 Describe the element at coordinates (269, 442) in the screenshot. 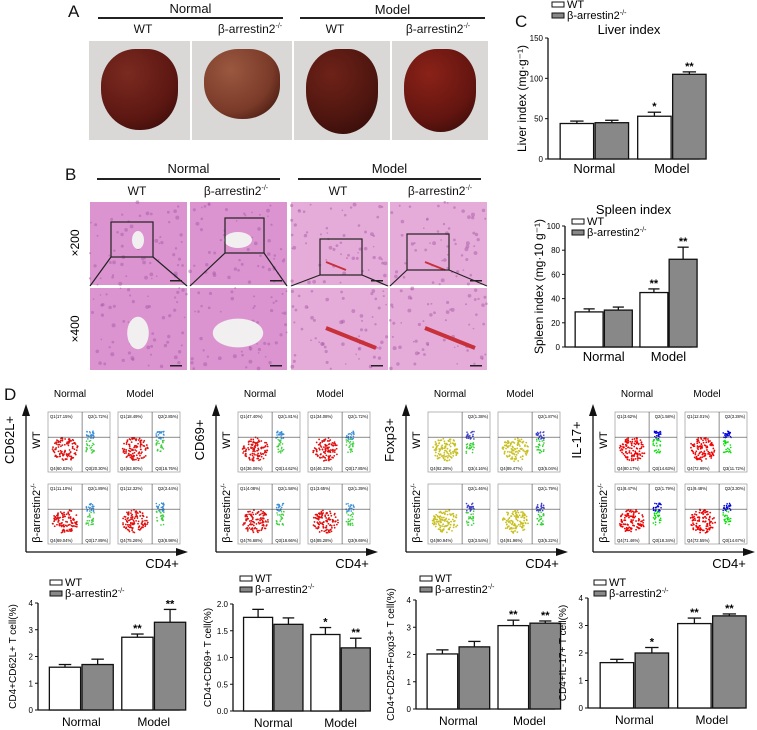

I see `flow-plot: Q1(47.40%) Q2(1.81%)Q4(36.06%) Q3(14.62%)` at that location.